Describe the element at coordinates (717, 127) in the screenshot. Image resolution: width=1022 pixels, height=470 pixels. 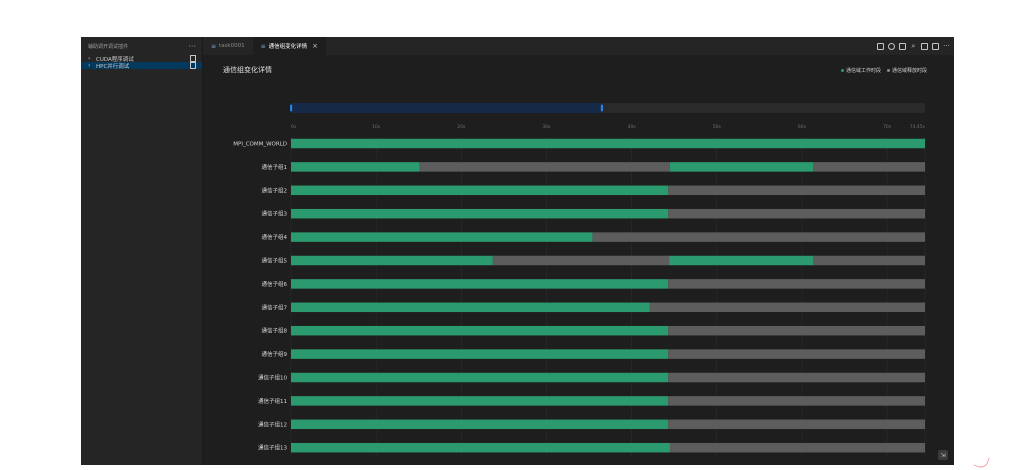
I see `x-tick-label: 50s` at that location.